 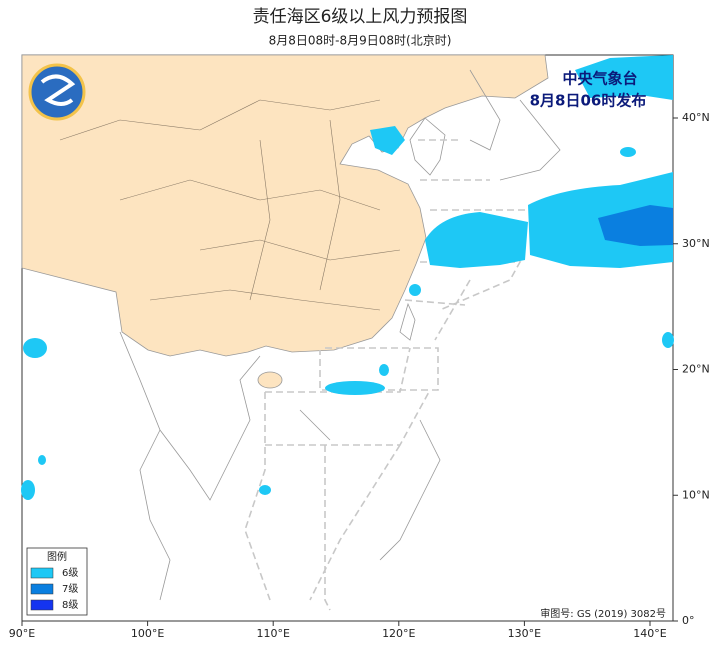 I want to click on logo-mark, so click(x=58, y=90).